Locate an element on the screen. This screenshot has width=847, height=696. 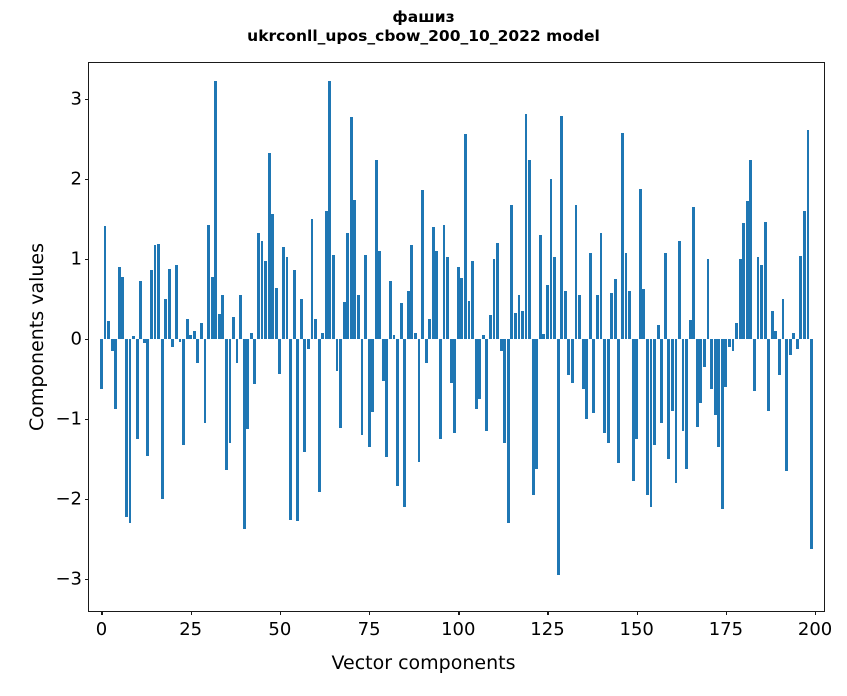
x-tick-label: 150 is located at coordinates (636, 629).